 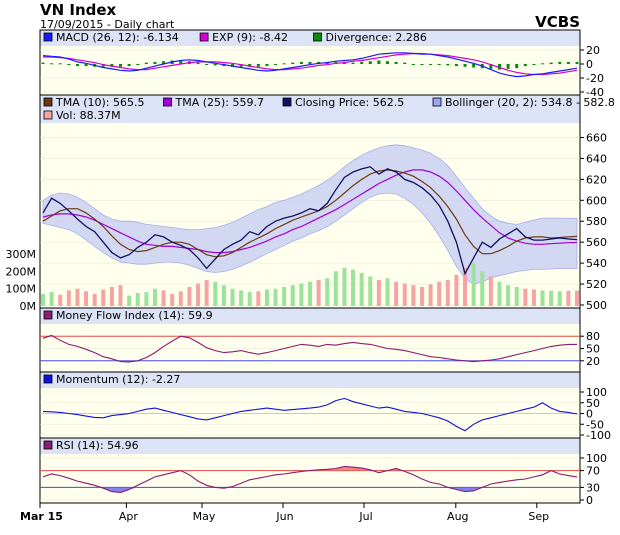 What do you see at coordinates (88, 115) in the screenshot?
I see `legend-label: Vol: 88.37M` at bounding box center [88, 115].